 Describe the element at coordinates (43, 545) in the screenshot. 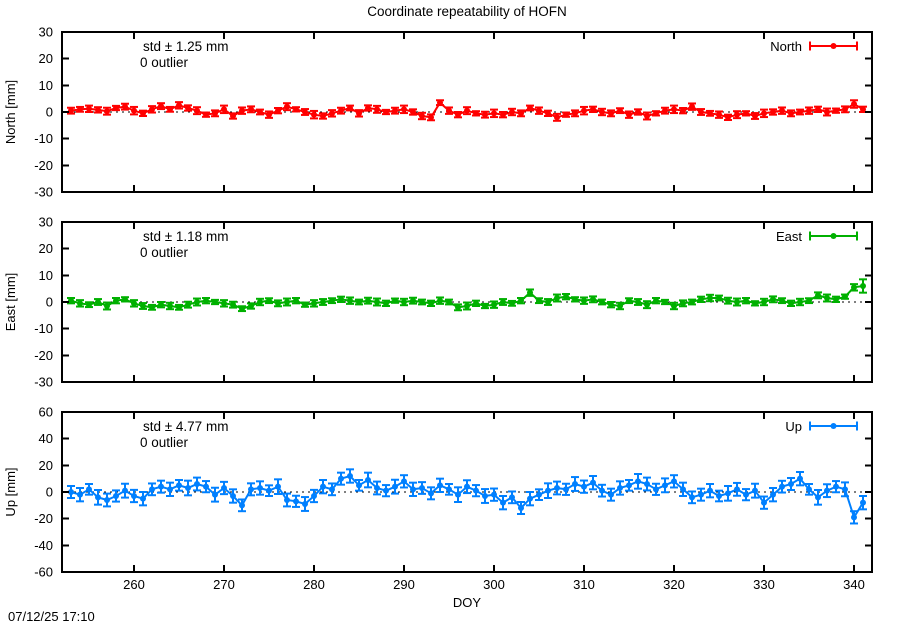

I see `y-tick-label: -40` at that location.